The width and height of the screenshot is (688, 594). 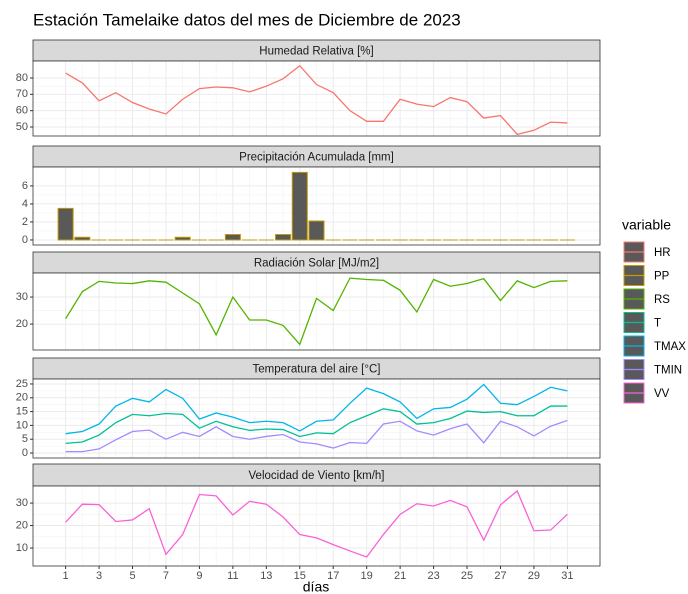 What do you see at coordinates (534, 576) in the screenshot?
I see `x-tick-label: 29` at bounding box center [534, 576].